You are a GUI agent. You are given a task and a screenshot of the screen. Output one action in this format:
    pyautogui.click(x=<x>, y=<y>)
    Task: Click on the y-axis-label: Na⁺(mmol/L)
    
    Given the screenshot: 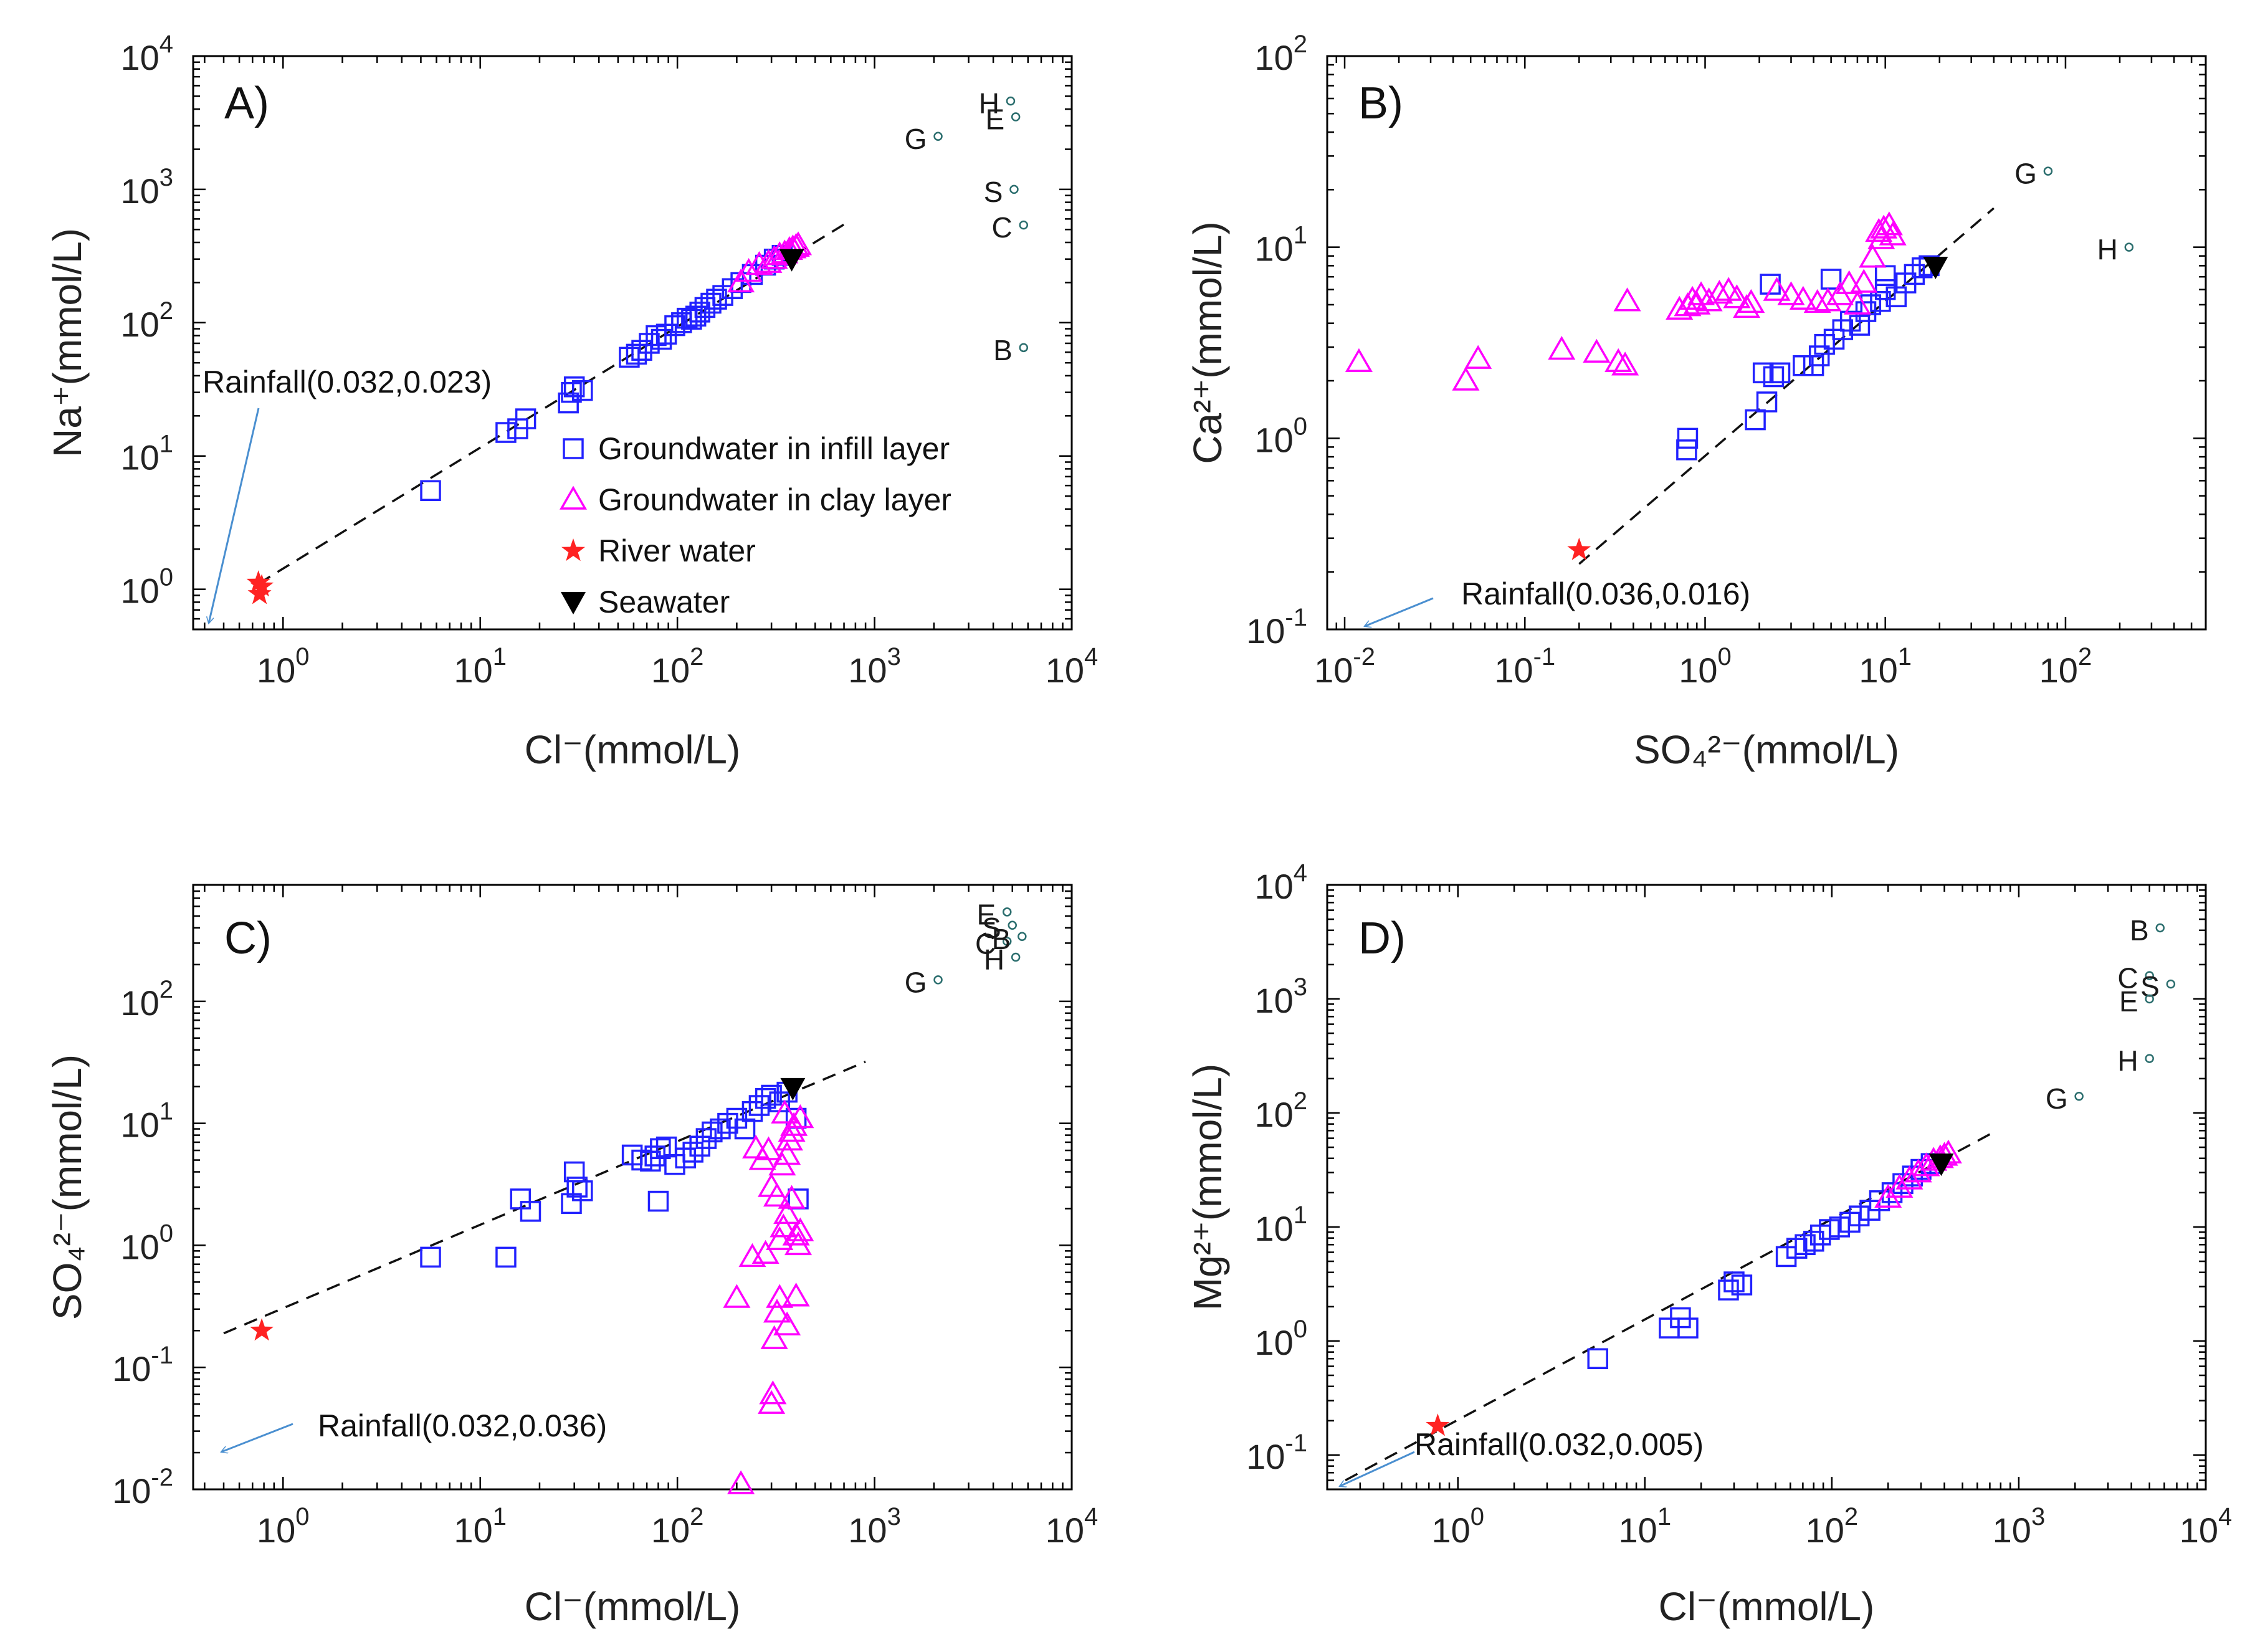 What is the action you would take?
    pyautogui.click(x=67, y=342)
    